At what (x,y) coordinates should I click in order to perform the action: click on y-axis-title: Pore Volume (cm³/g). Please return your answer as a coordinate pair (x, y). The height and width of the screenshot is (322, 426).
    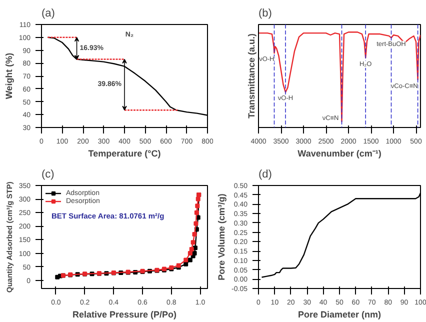
    Looking at the image, I should click on (221, 237).